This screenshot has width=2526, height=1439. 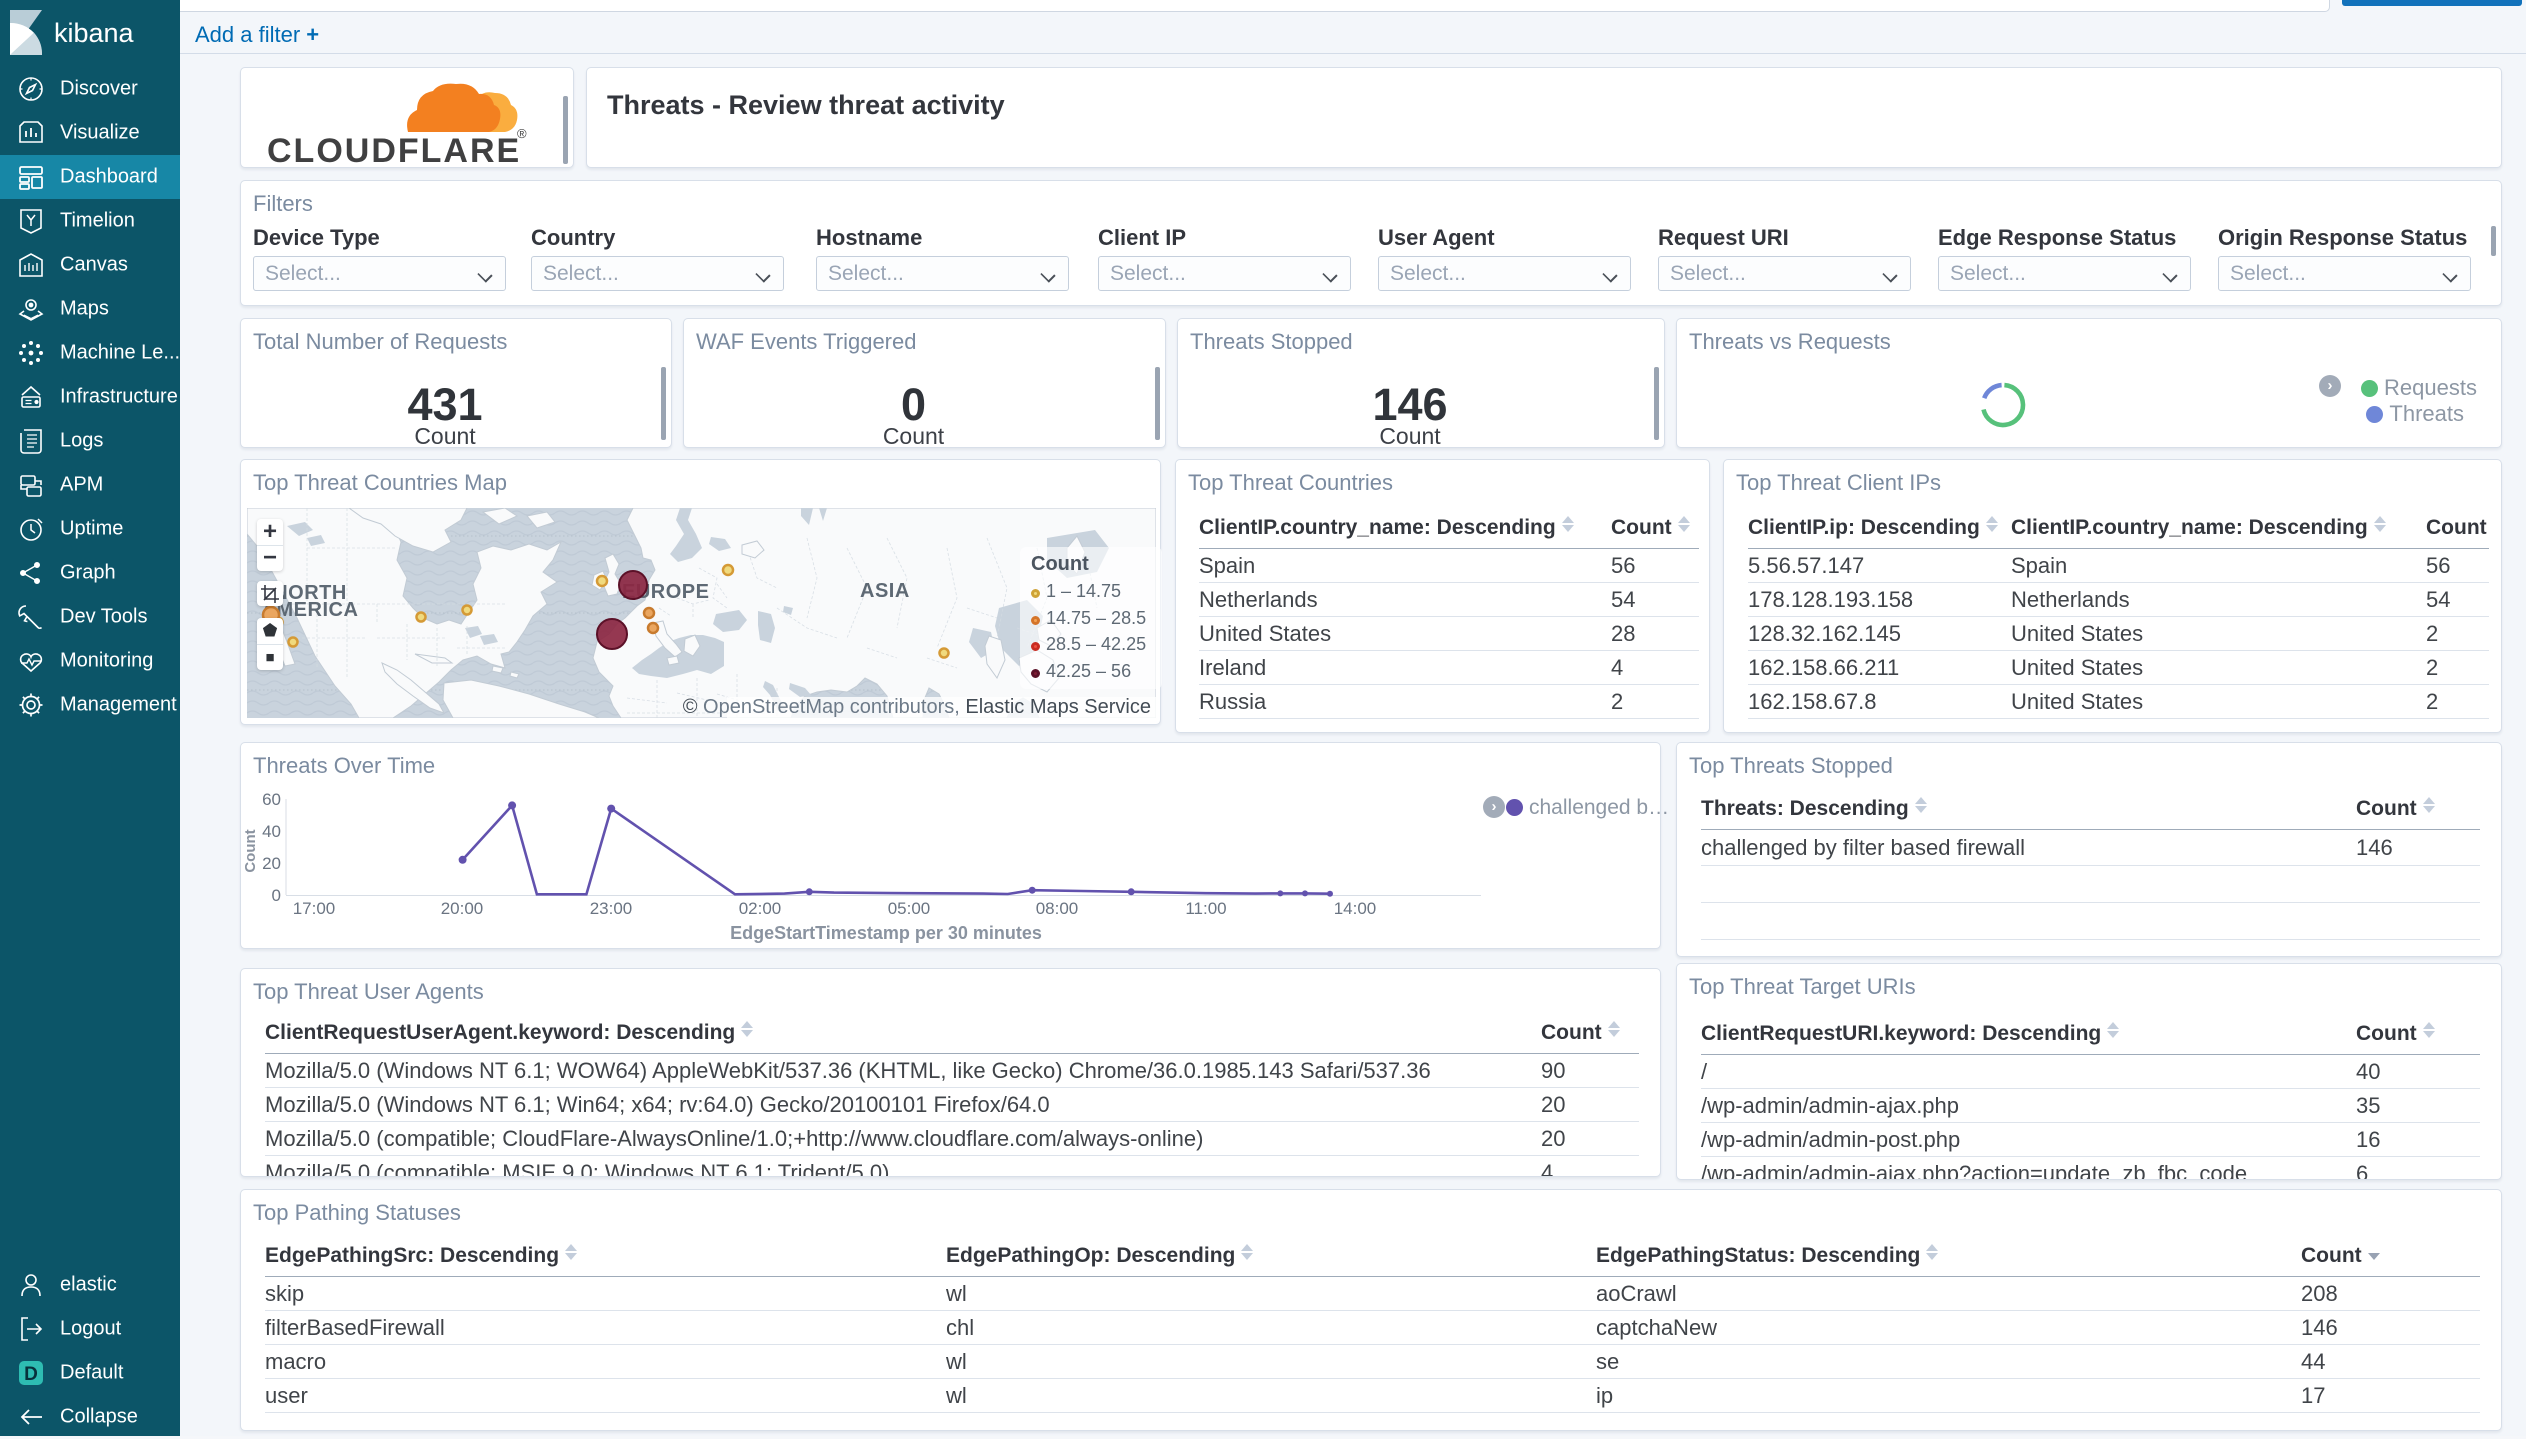 What do you see at coordinates (310, 610) in the screenshot?
I see `svg-text: AMERICA` at bounding box center [310, 610].